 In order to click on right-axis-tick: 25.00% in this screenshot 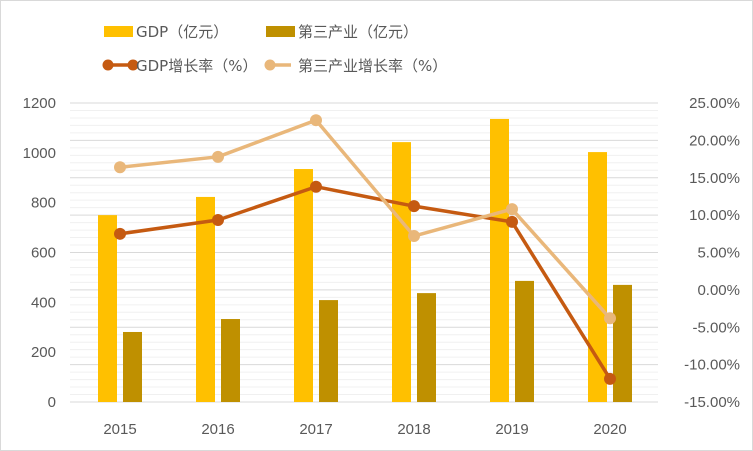, I will do `click(714, 103)`.